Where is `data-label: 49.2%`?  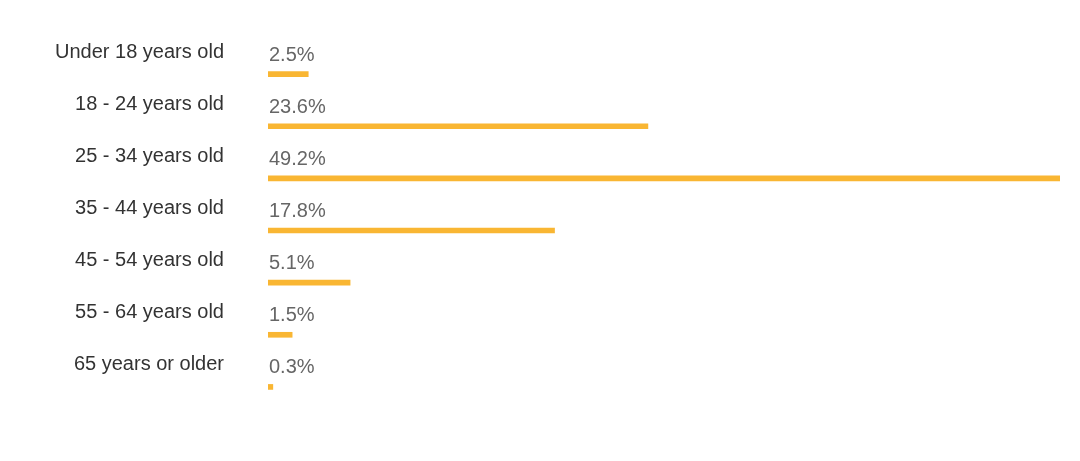 data-label: 49.2% is located at coordinates (297, 157).